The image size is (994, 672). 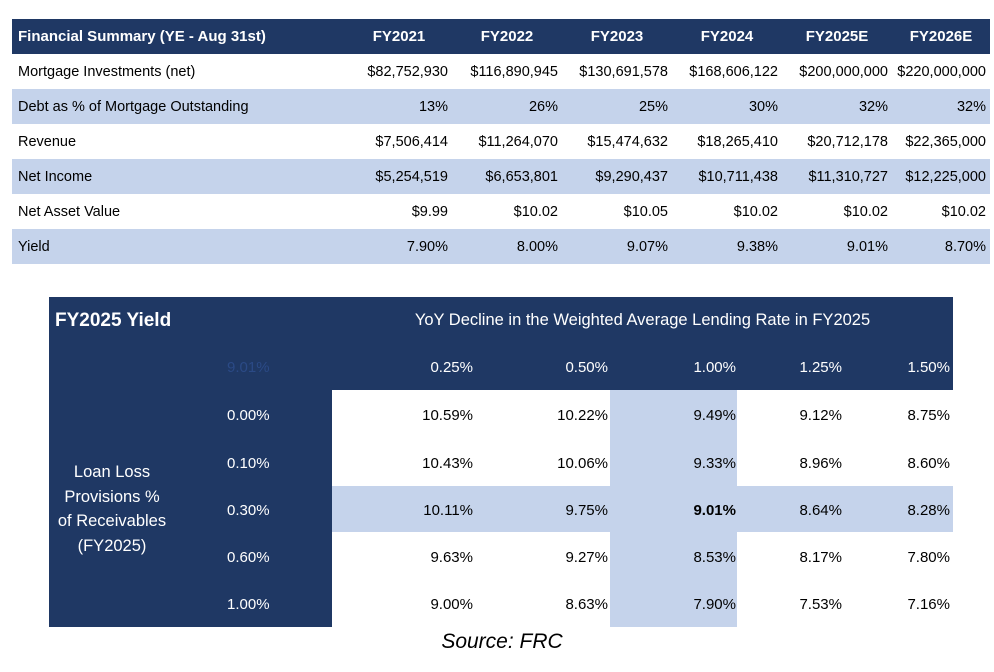 What do you see at coordinates (113, 320) in the screenshot?
I see `sensitivity-title: FY2025 Yield` at bounding box center [113, 320].